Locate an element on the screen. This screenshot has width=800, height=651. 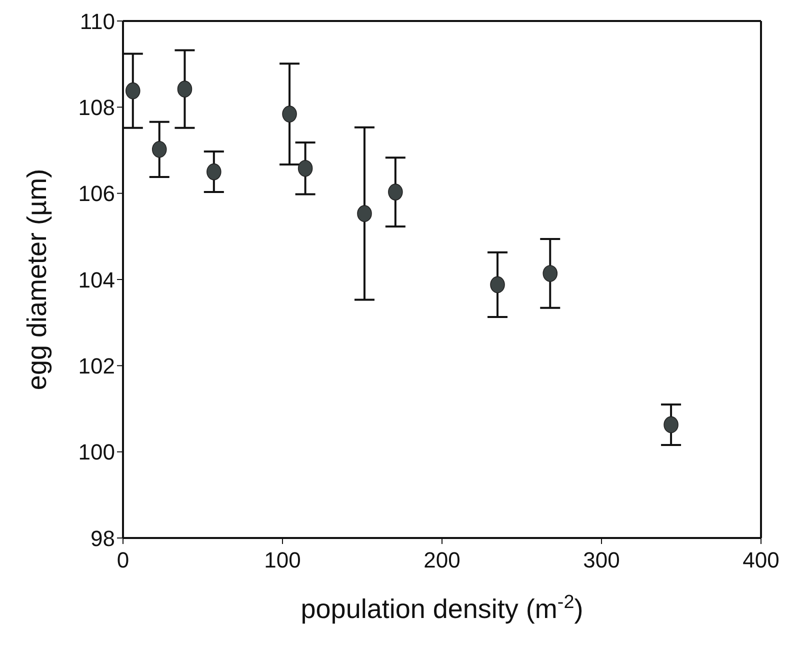
y-tick-label: 104 is located at coordinates (96, 279).